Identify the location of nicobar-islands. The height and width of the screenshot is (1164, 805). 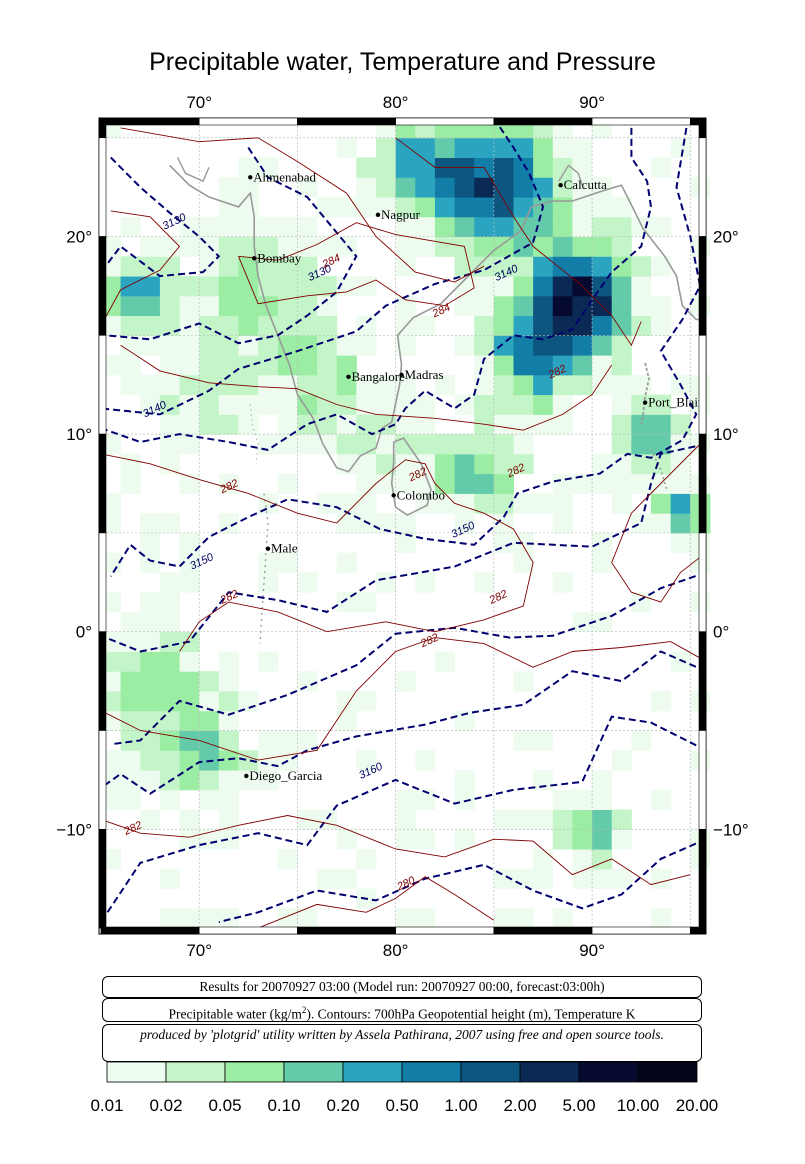
(659, 469).